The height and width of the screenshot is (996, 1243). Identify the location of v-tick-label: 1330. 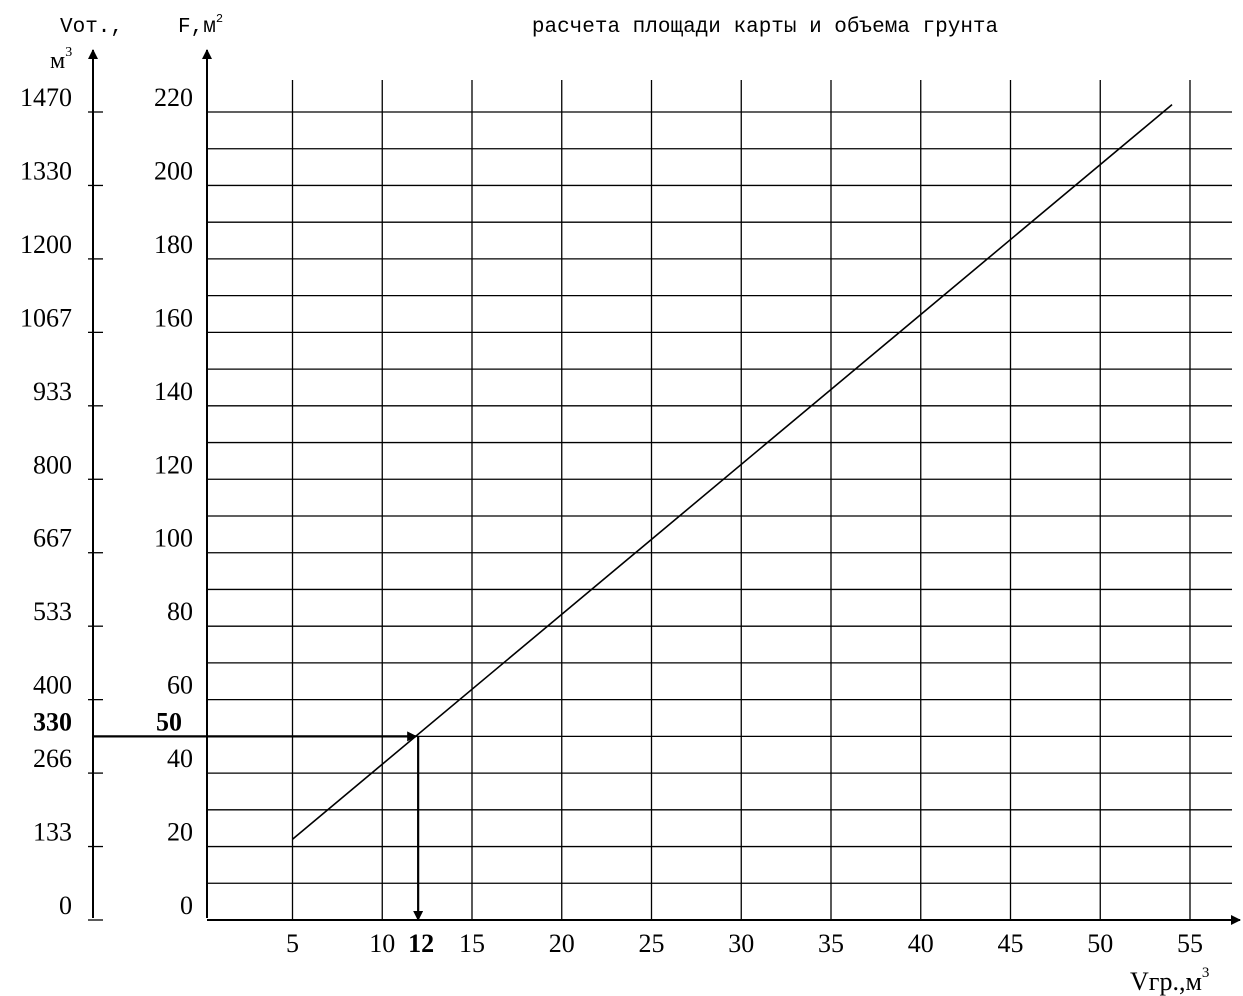
(46, 170).